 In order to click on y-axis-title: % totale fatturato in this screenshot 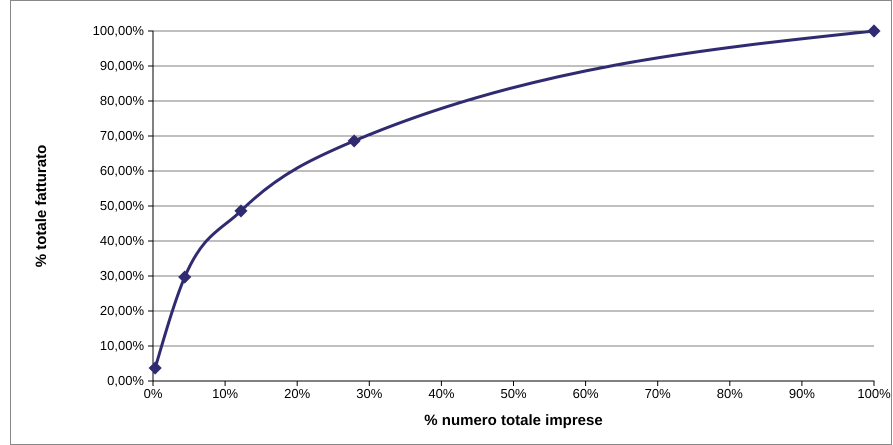, I will do `click(41, 206)`.